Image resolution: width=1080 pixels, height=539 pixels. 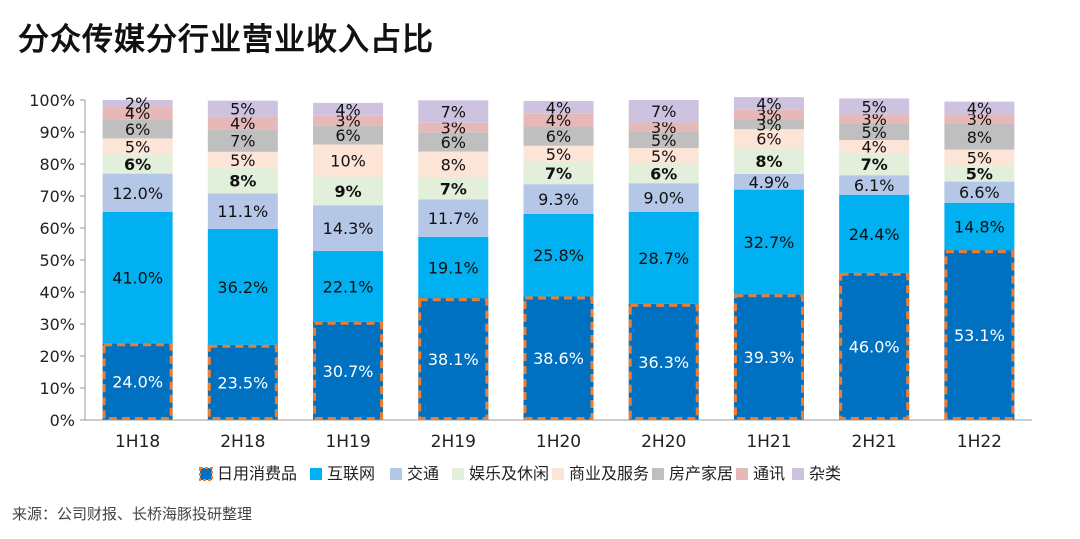 I want to click on legend-label: 通讯, so click(x=769, y=473).